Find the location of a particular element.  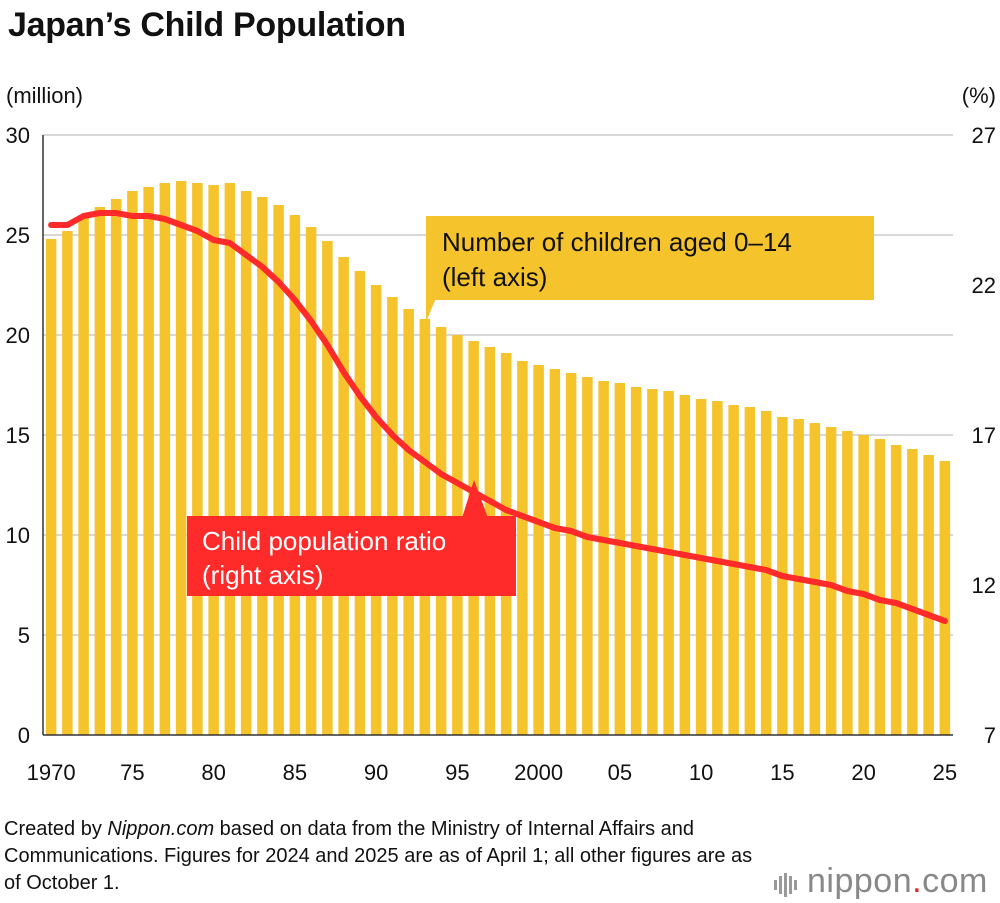

x-tick-label: 05 is located at coordinates (620, 772).